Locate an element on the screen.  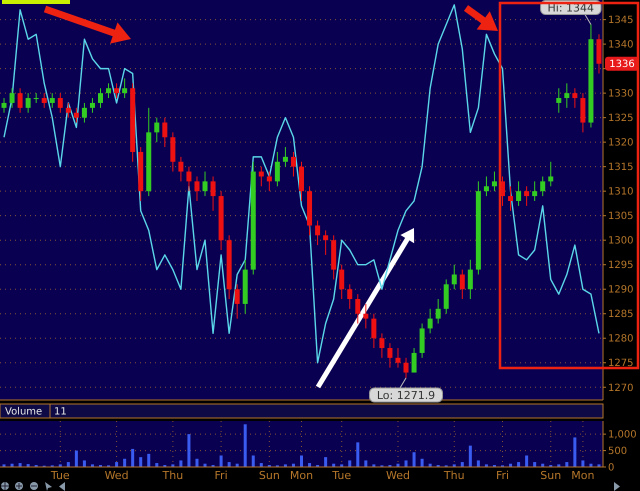
x-tick-label: Wed is located at coordinates (116, 475).